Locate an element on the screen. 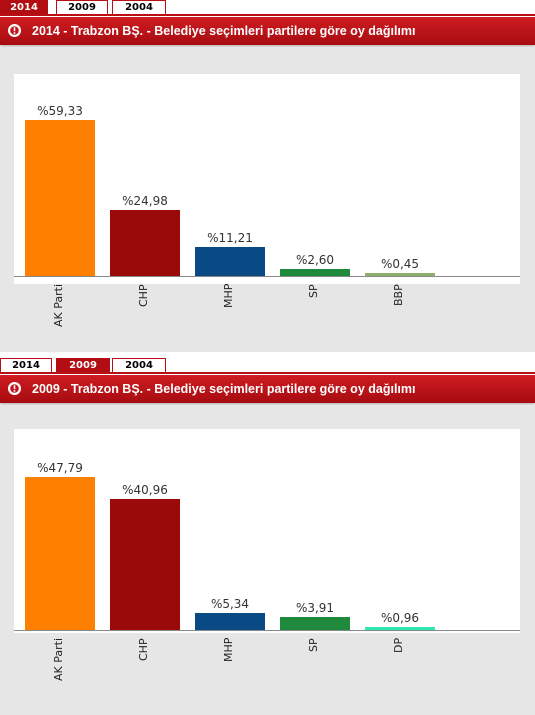 This screenshot has width=535, height=715. data-label: %47,79 is located at coordinates (60, 468).